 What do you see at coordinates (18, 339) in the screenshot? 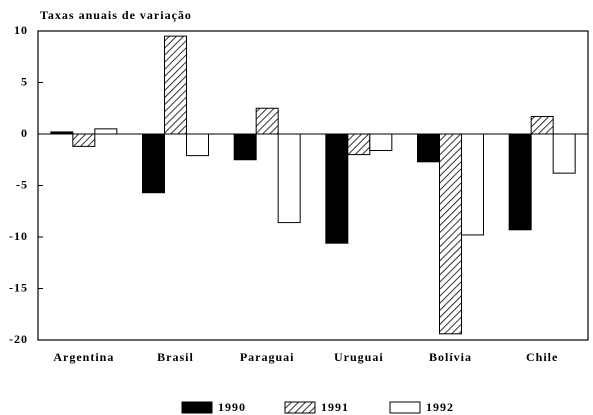
I see `y-tick-label: -20` at bounding box center [18, 339].